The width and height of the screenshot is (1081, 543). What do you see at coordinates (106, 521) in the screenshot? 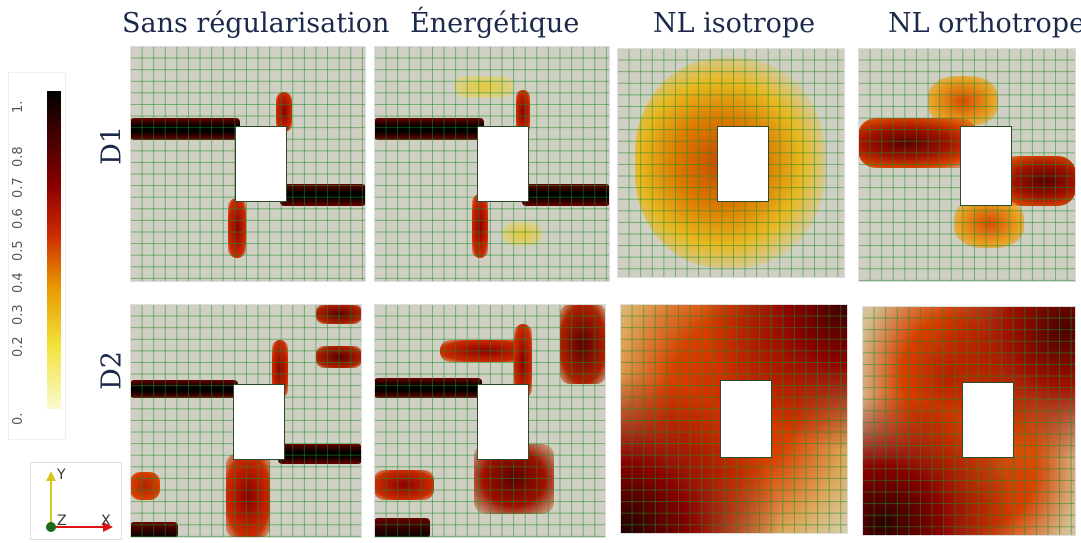
I see `axis-x-label: X` at bounding box center [106, 521].